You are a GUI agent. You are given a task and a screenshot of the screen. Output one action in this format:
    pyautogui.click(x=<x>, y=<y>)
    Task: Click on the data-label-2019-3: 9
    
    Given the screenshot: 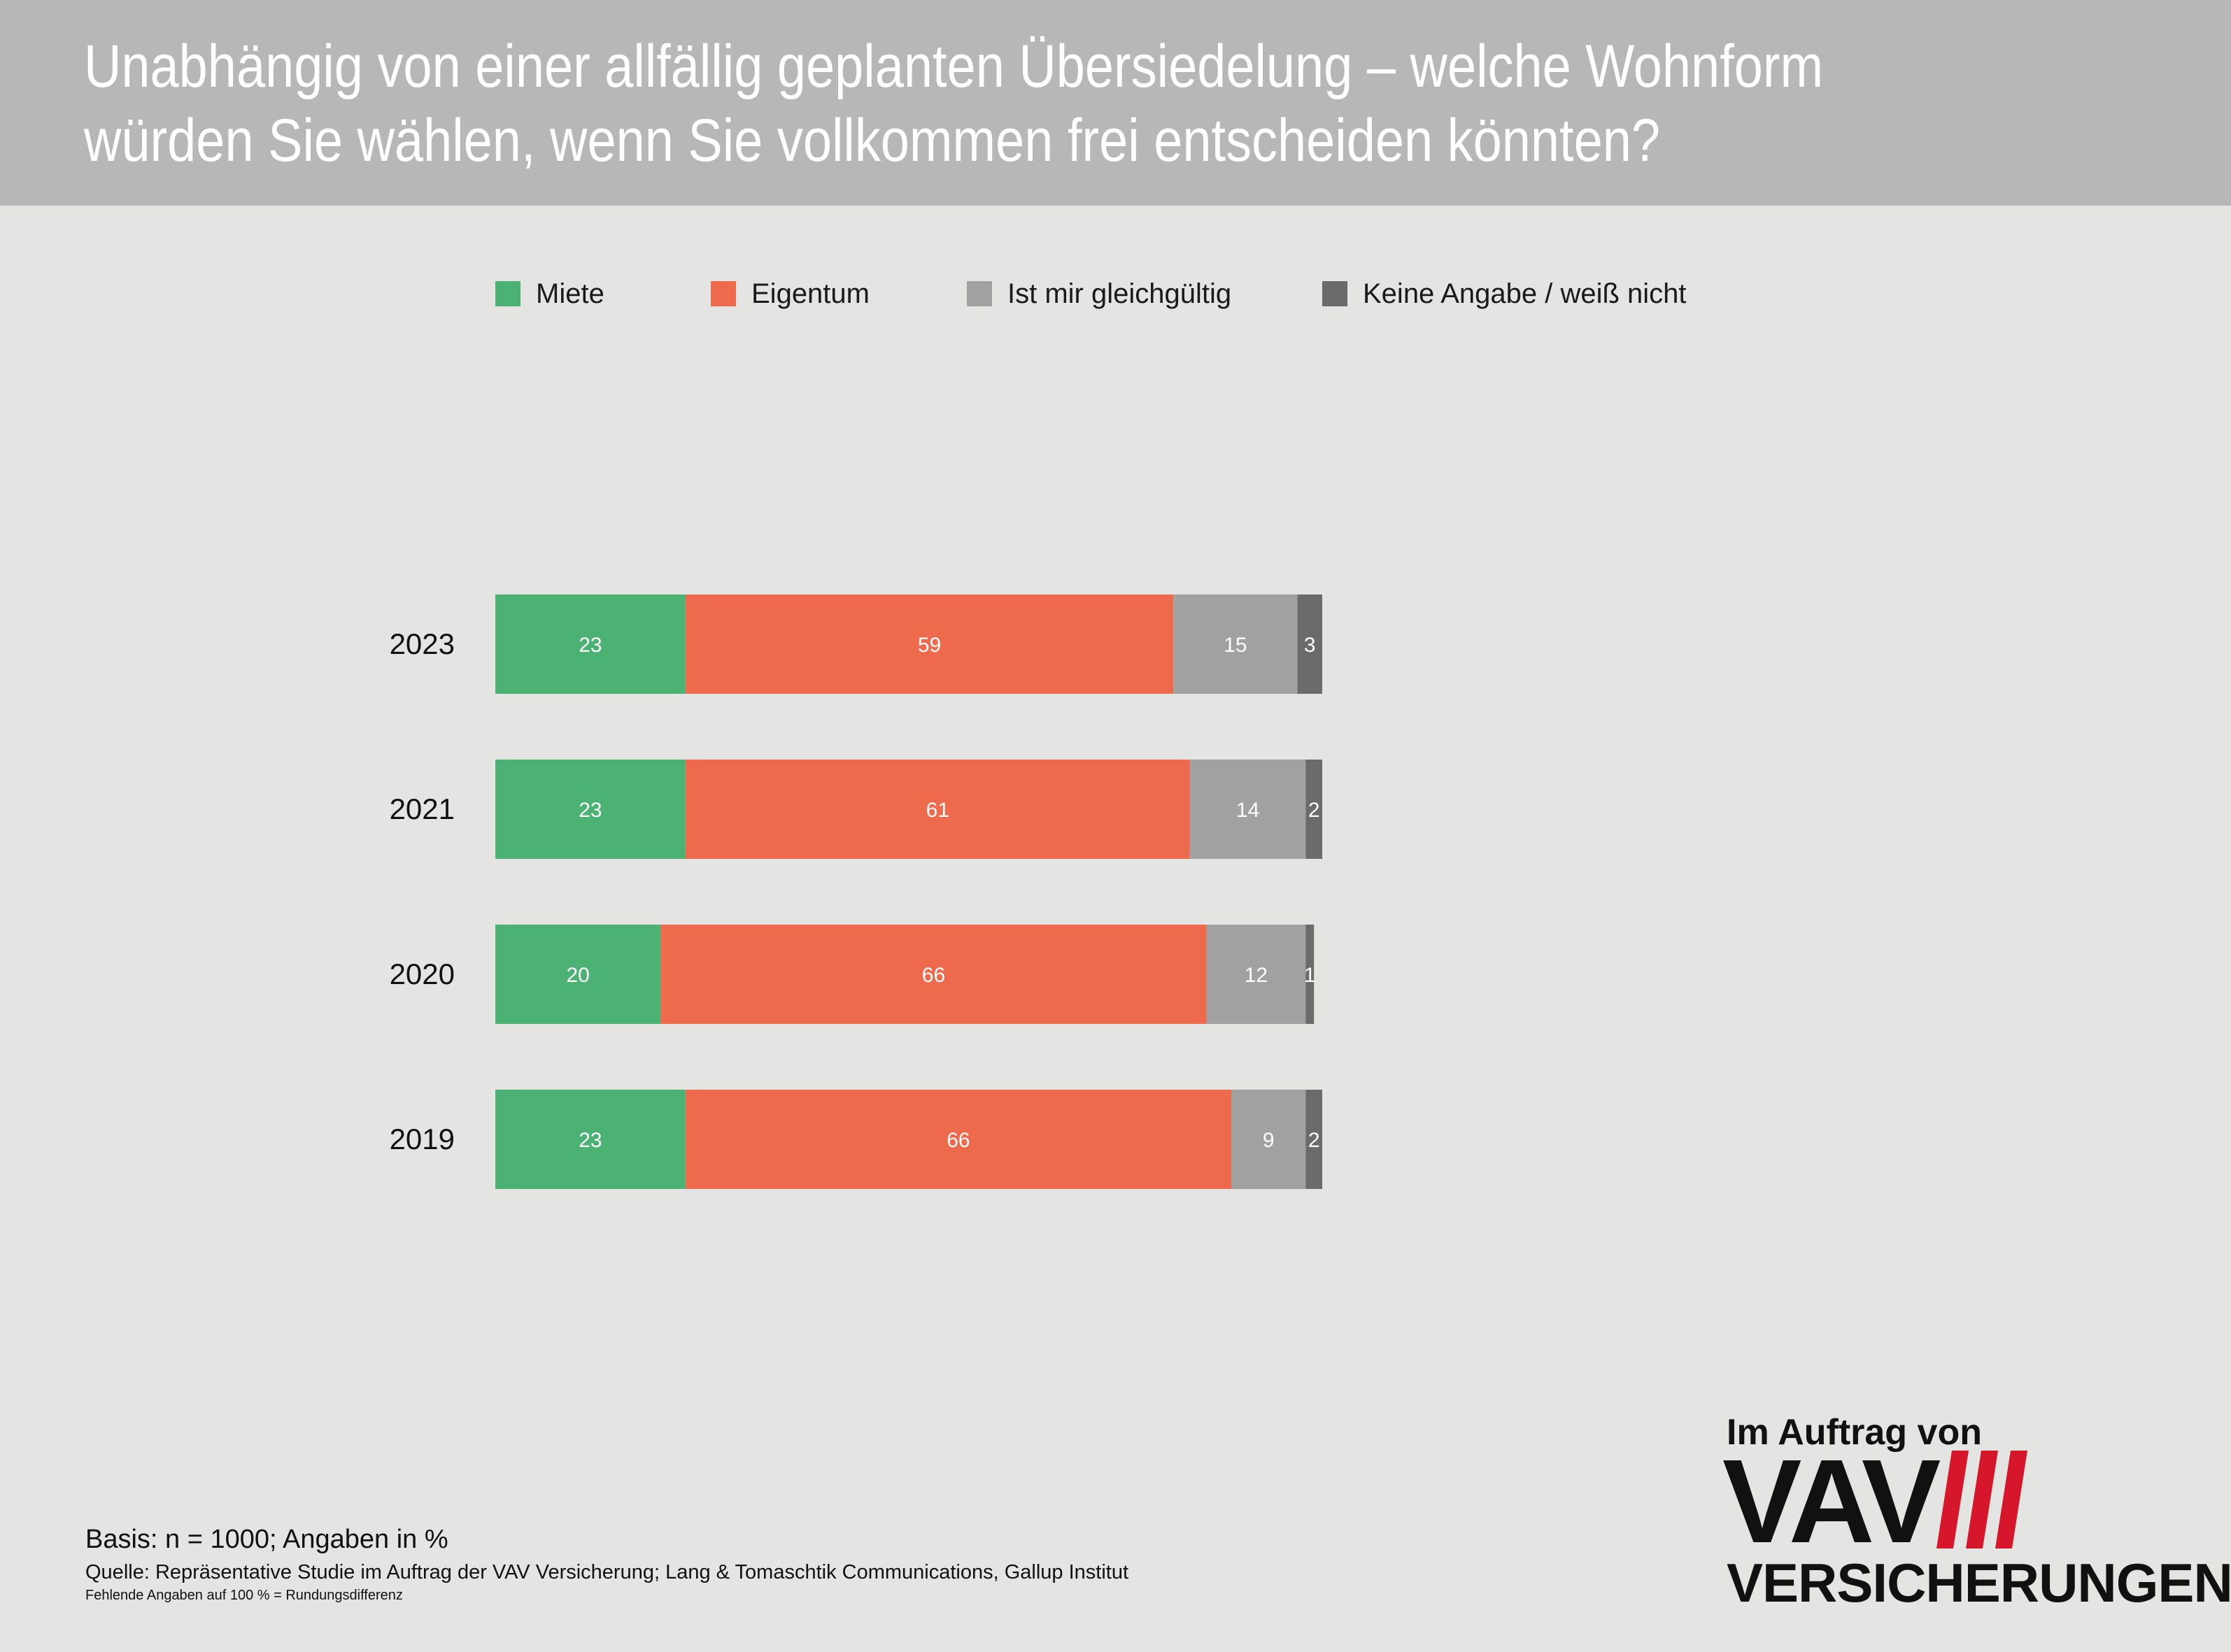 What is the action you would take?
    pyautogui.click(x=1269, y=1140)
    